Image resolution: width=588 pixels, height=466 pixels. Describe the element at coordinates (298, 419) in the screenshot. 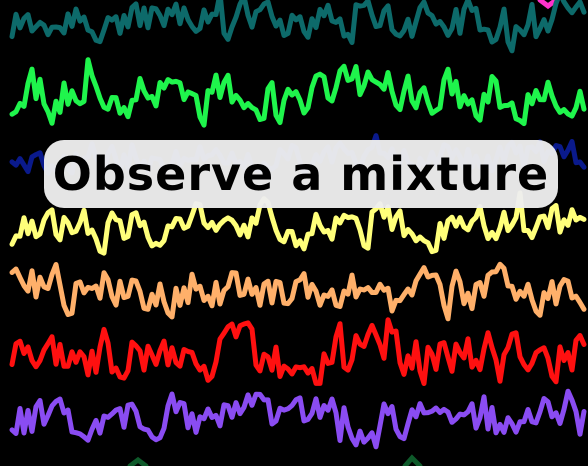

I see `purple-signal` at that location.